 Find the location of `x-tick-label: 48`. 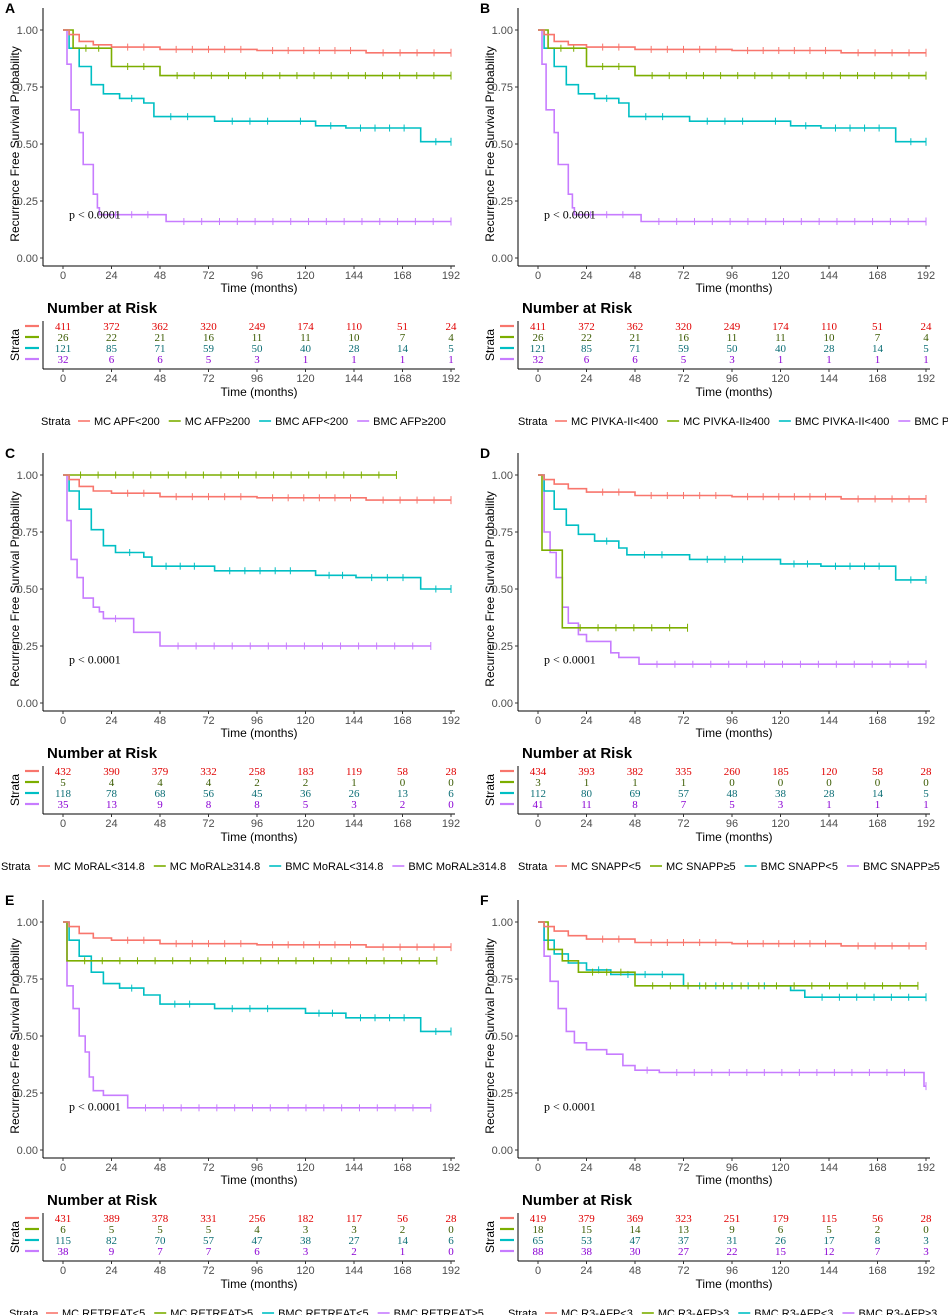

x-tick-label: 48 is located at coordinates (635, 721).